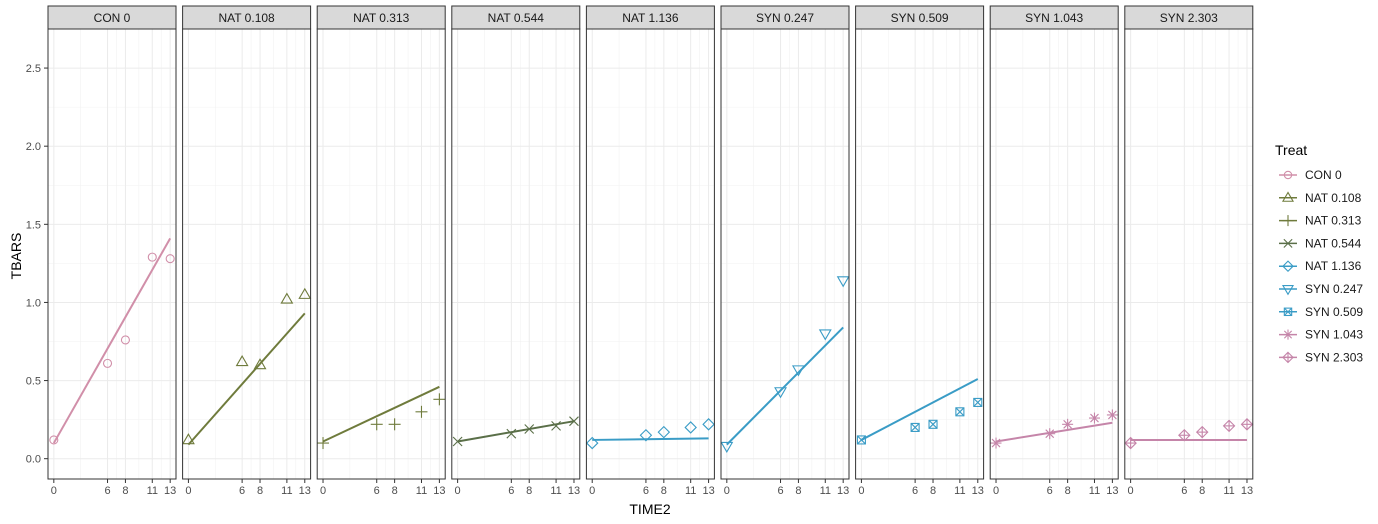  What do you see at coordinates (1320, 266) in the screenshot?
I see `legend-item: NAT 1.136` at bounding box center [1320, 266].